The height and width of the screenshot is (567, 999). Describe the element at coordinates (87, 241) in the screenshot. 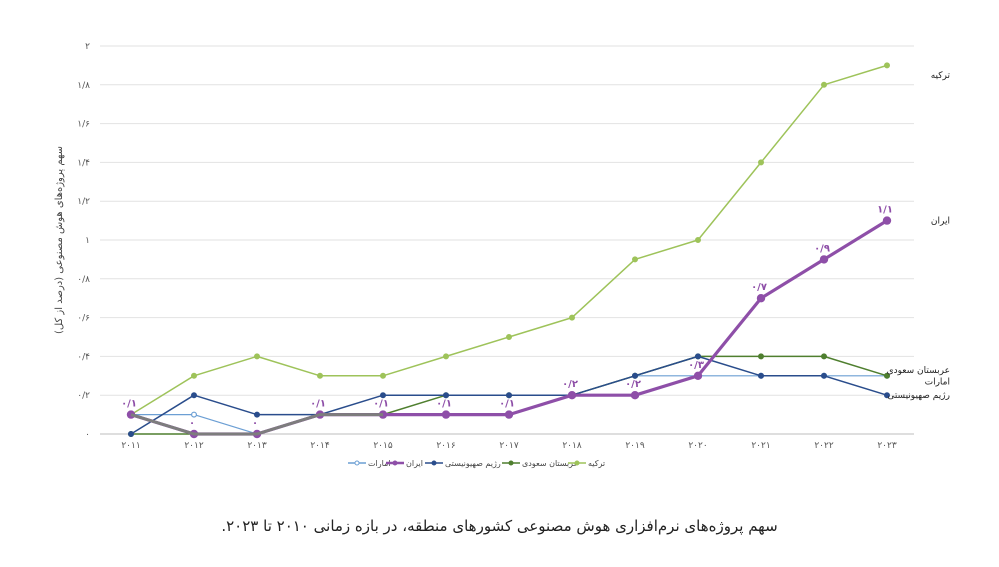

I see `y-tick-label: ۱` at that location.